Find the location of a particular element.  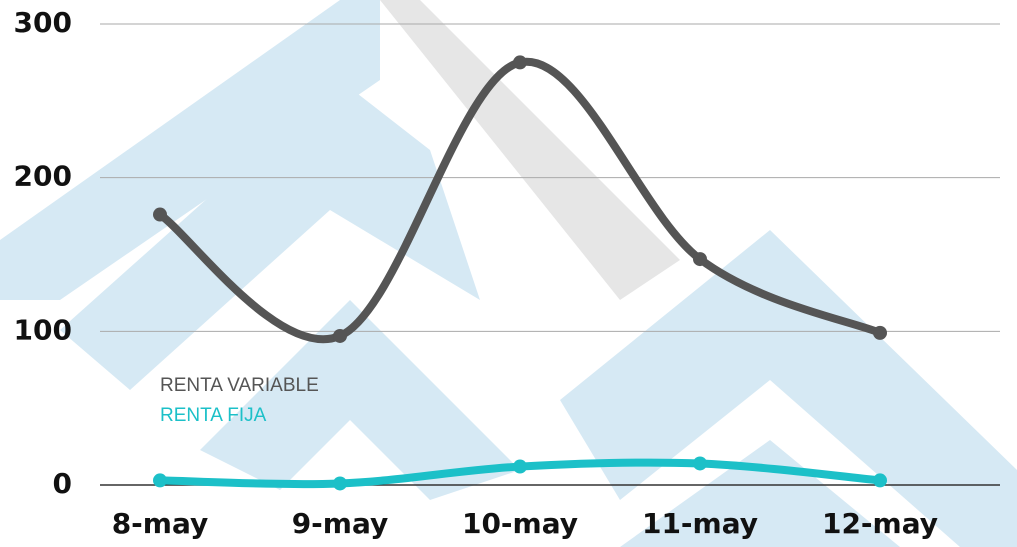

y-tick-label: 100 is located at coordinates (43, 329).